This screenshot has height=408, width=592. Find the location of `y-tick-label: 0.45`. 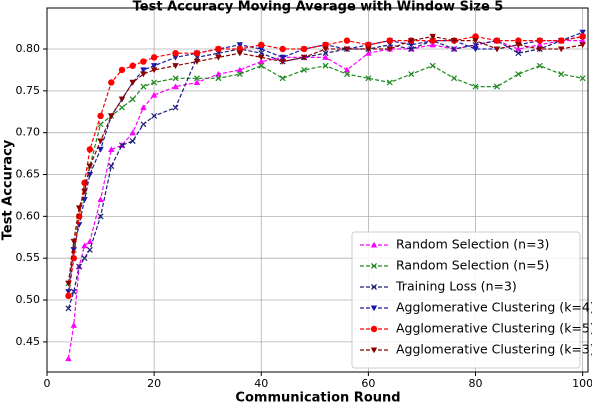

y-tick-label: 0.45 is located at coordinates (28, 341).